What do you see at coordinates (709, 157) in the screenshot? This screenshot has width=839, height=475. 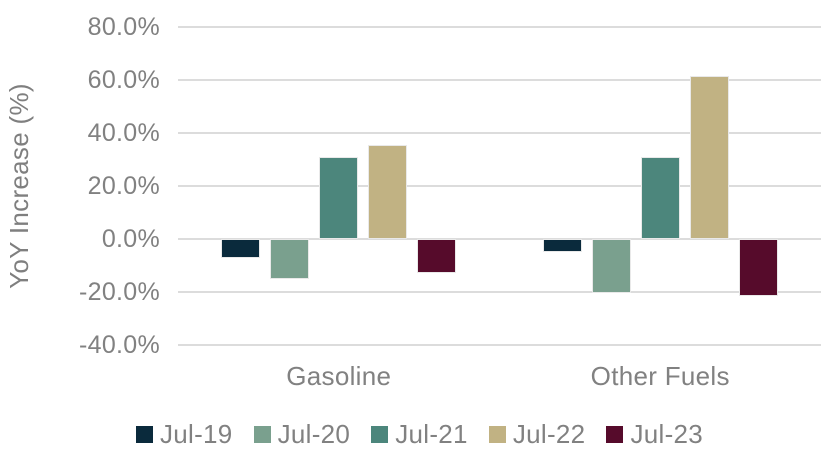 I see `bar-jul-22-other-fuels` at bounding box center [709, 157].